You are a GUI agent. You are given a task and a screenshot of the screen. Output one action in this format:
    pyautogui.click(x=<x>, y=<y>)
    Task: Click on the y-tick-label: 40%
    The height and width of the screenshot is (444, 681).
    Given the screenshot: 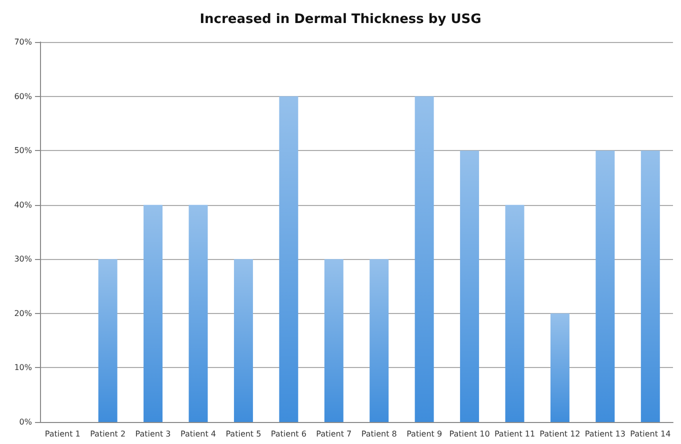 What is the action you would take?
    pyautogui.click(x=23, y=205)
    